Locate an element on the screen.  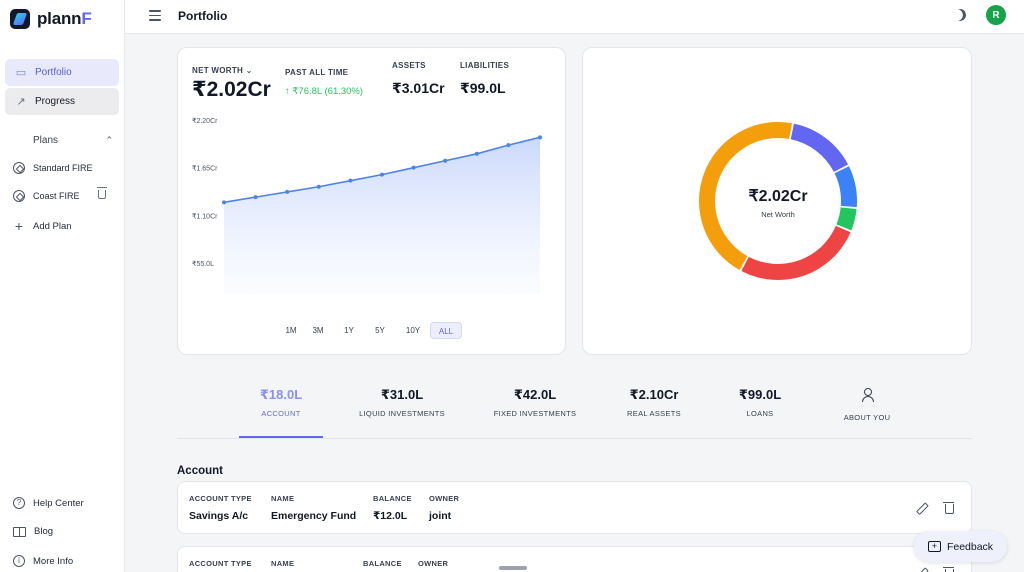
tab-about-you: ABOUT YOU is located at coordinates (867, 402).